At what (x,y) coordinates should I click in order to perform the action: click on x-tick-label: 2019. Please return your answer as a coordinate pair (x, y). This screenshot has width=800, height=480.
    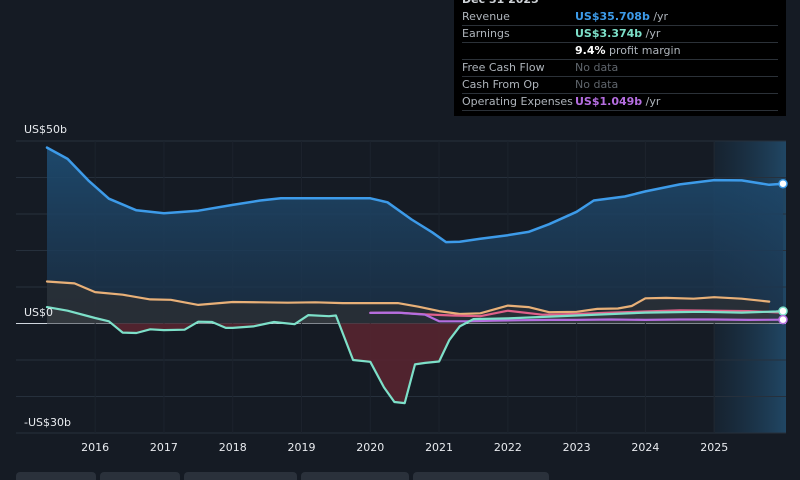
    Looking at the image, I should click on (301, 447).